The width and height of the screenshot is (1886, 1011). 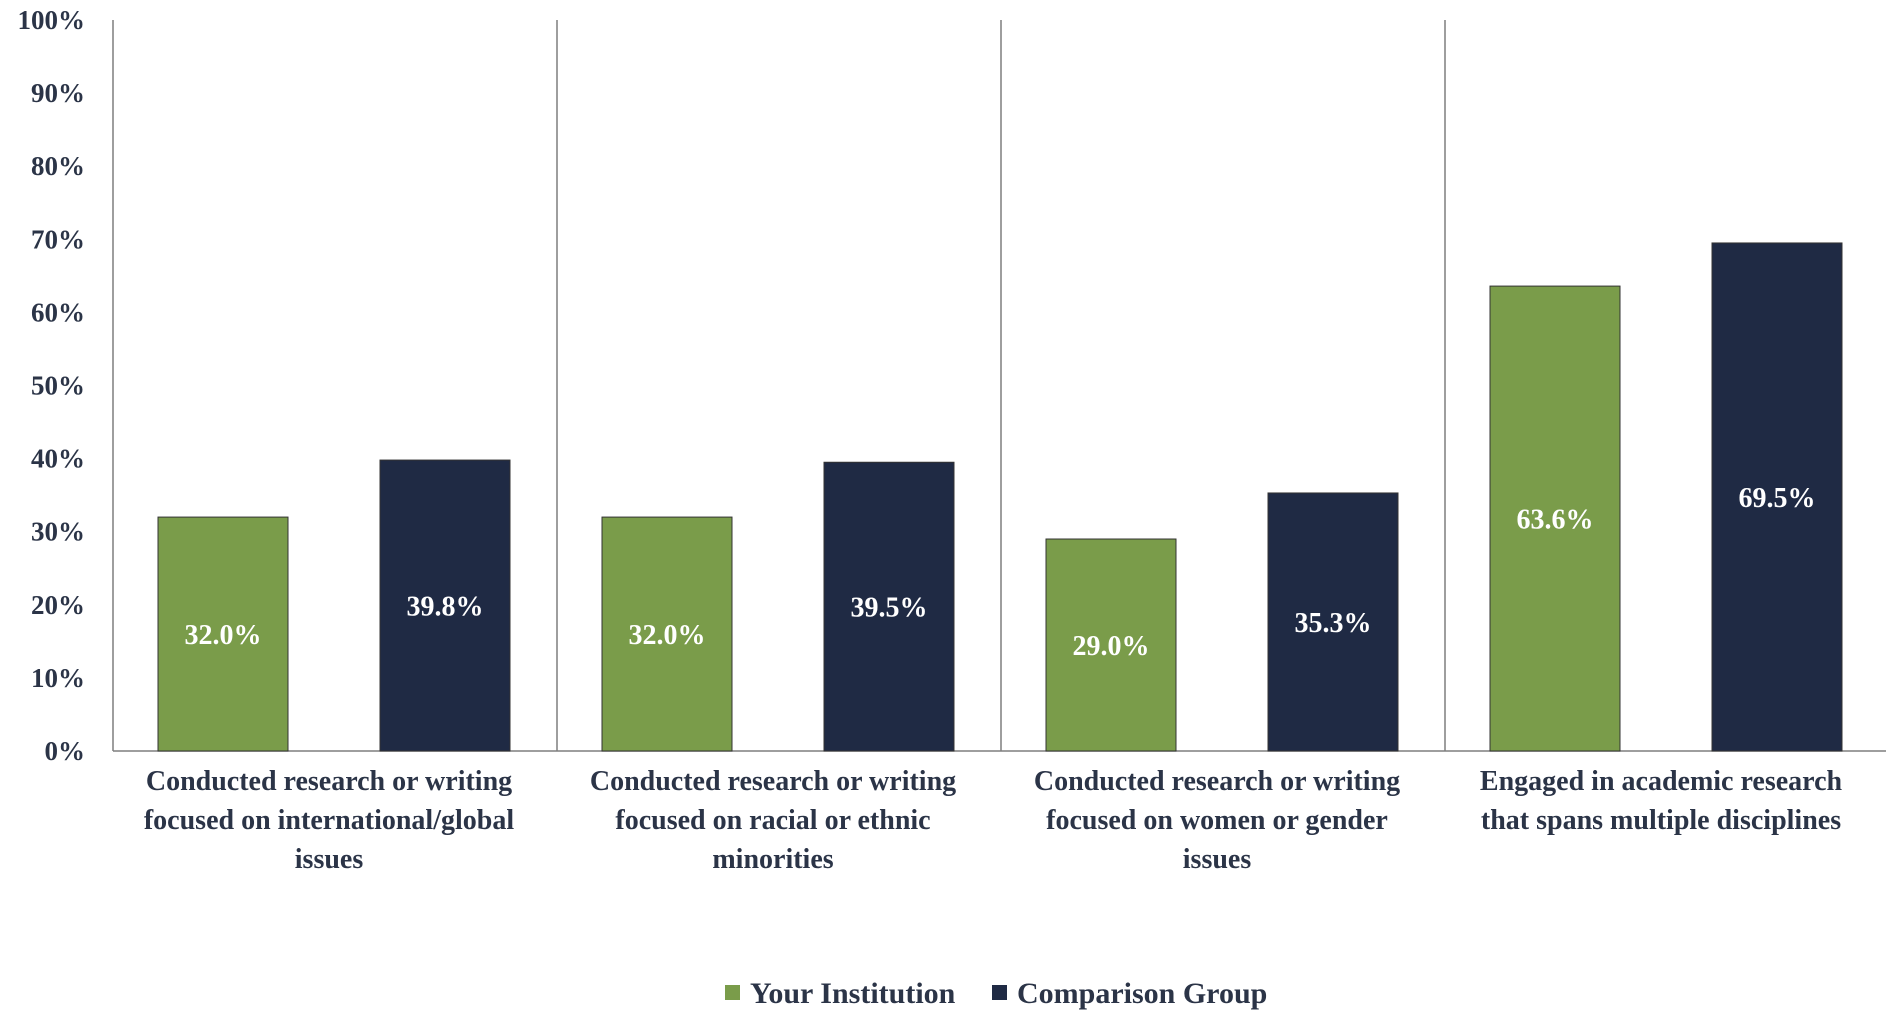 I want to click on data-label: 39.5%, so click(x=889, y=608).